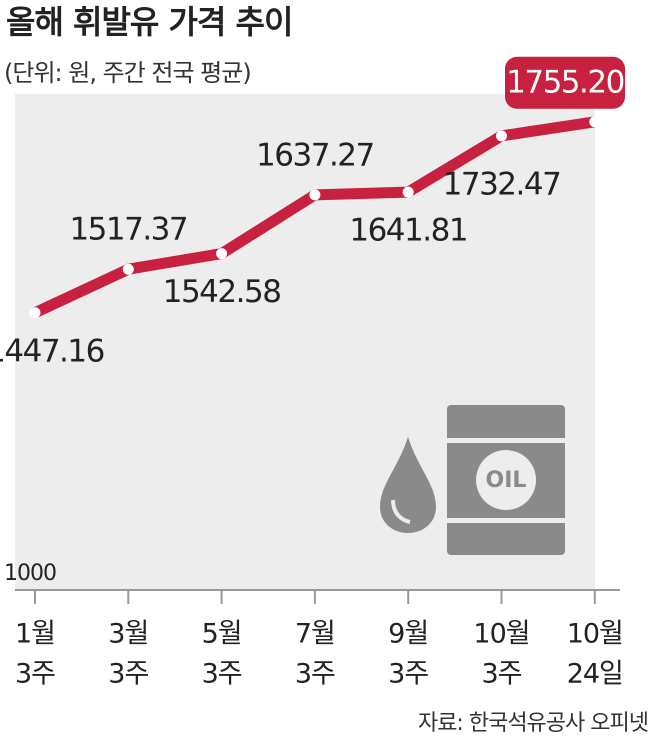 The height and width of the screenshot is (746, 658). What do you see at coordinates (222, 292) in the screenshot?
I see `value-label: 1542.58` at bounding box center [222, 292].